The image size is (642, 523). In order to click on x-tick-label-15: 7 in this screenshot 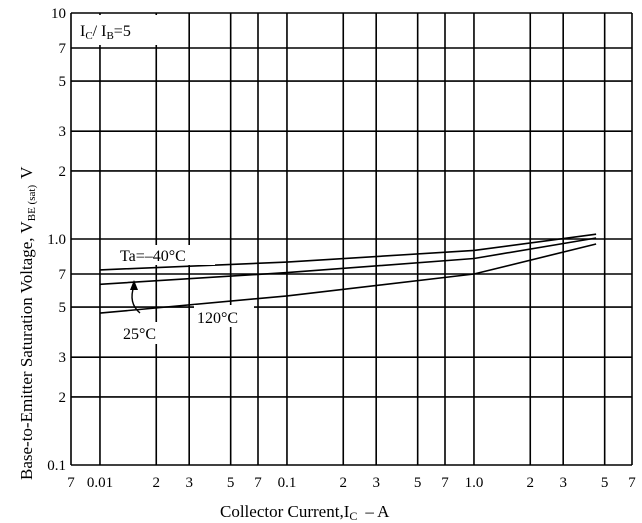, I will do `click(632, 483)`.